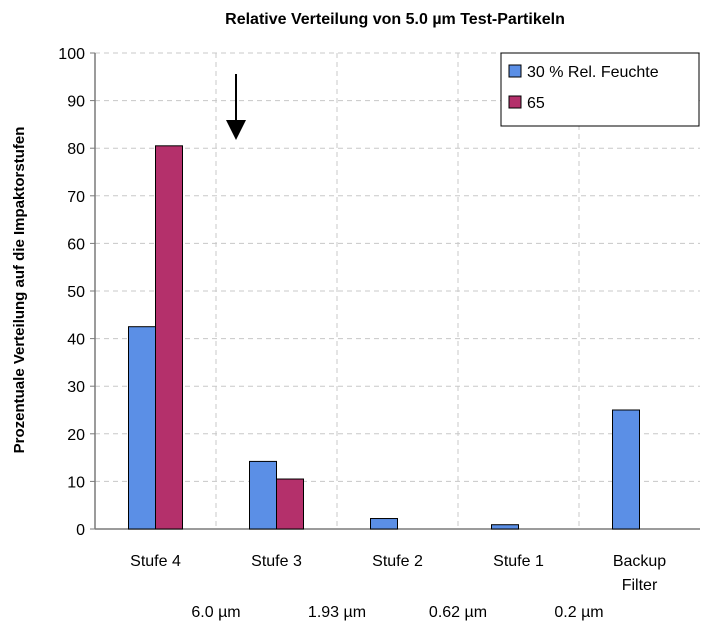 The height and width of the screenshot is (628, 705). Describe the element at coordinates (76, 435) in the screenshot. I see `y-tick-label: 20` at that location.